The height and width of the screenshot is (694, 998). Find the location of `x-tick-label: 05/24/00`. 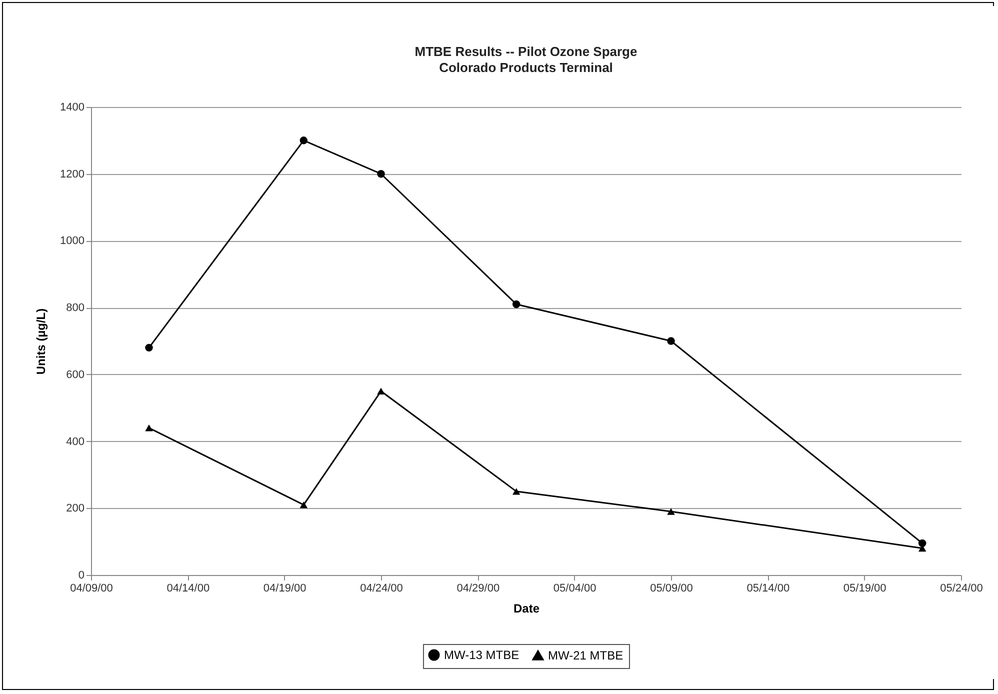

x-tick-label: 05/24/00 is located at coordinates (961, 588).